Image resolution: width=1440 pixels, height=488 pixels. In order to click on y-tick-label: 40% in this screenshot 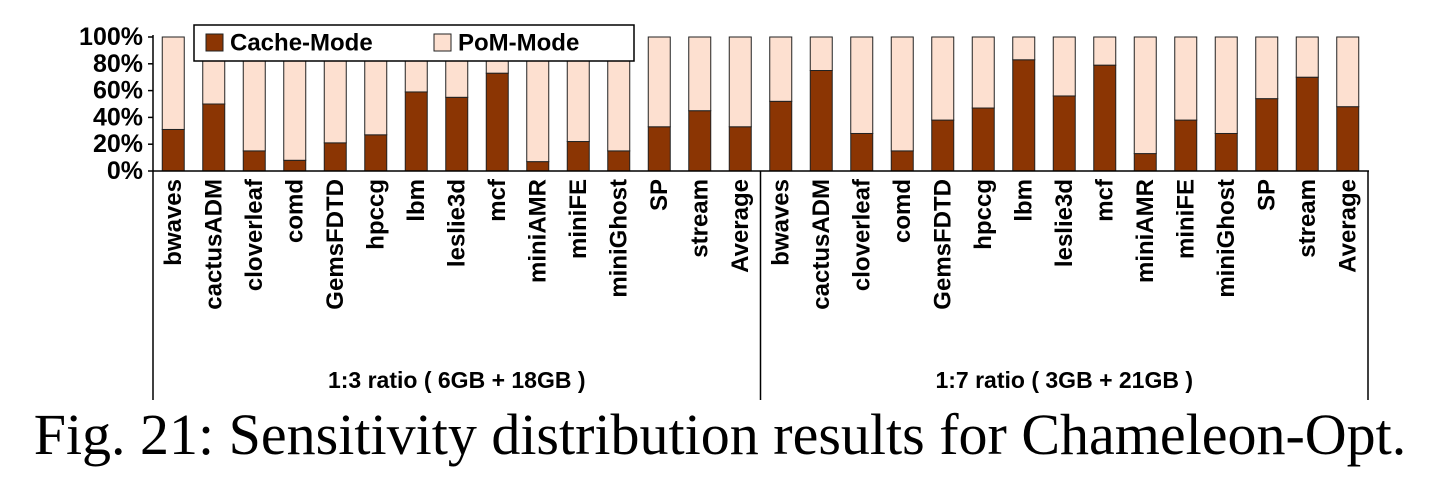, I will do `click(118, 117)`.